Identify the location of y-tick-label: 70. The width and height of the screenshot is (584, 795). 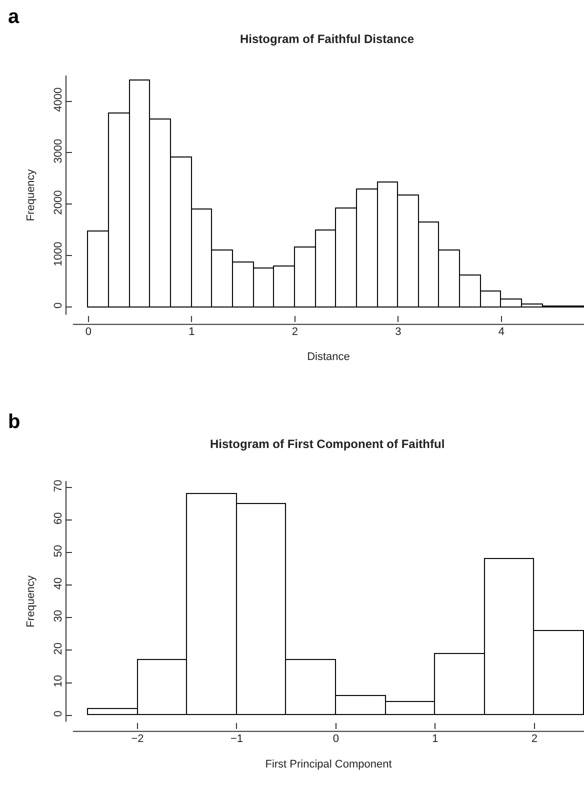
(58, 486).